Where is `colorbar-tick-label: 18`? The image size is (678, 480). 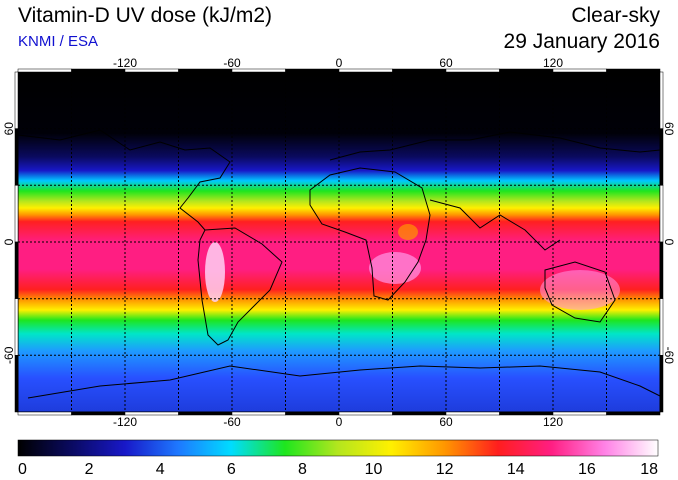 colorbar-tick-label: 18 is located at coordinates (649, 469).